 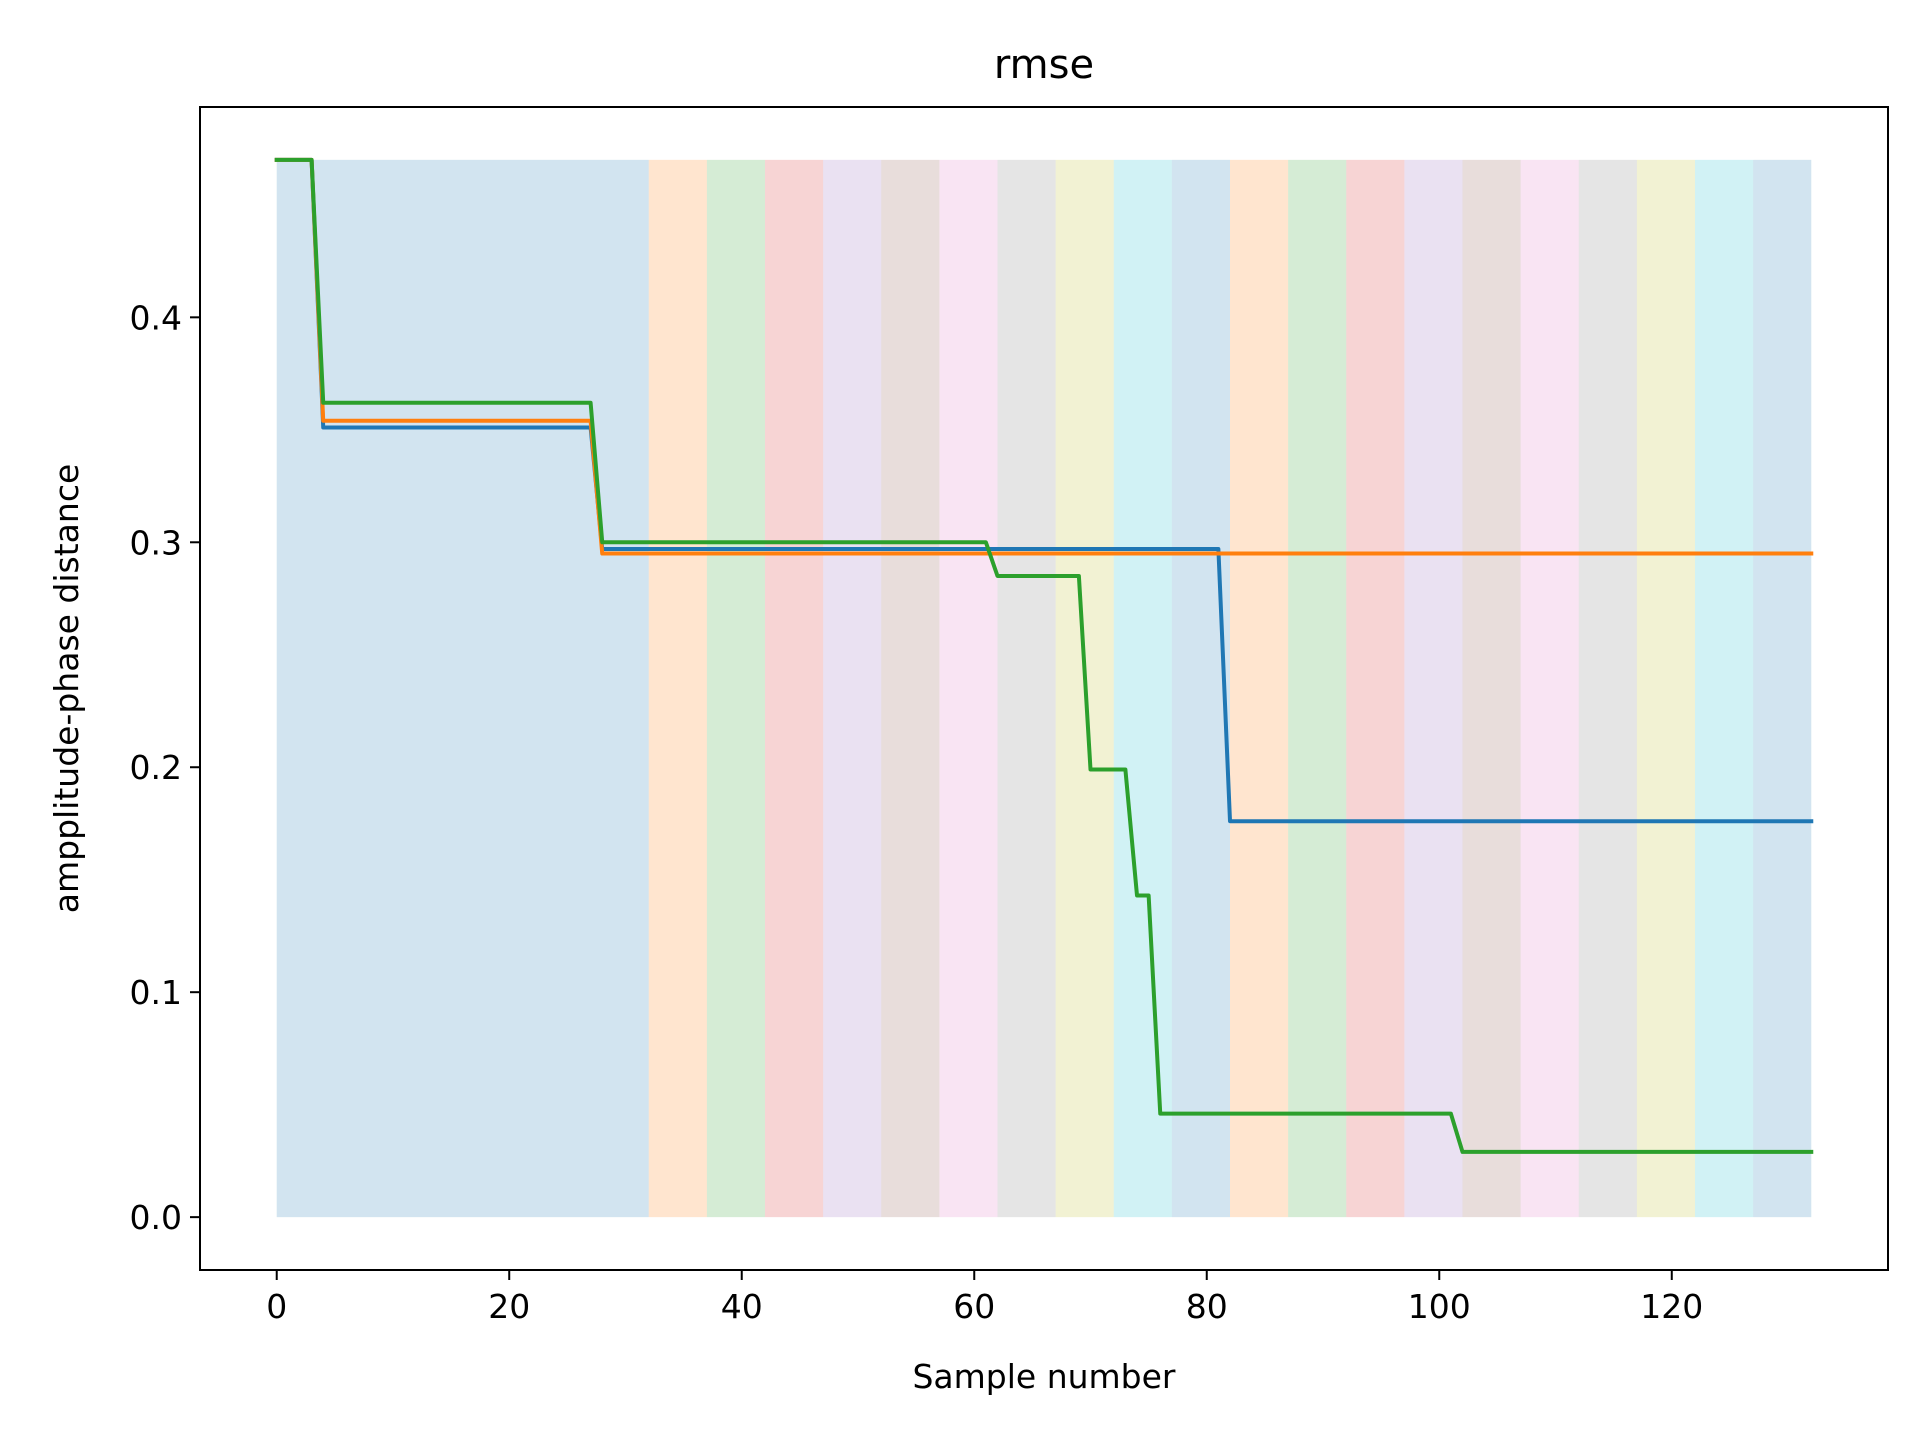 I want to click on y-axis-label: ampplitude-phase distance, so click(x=66, y=689).